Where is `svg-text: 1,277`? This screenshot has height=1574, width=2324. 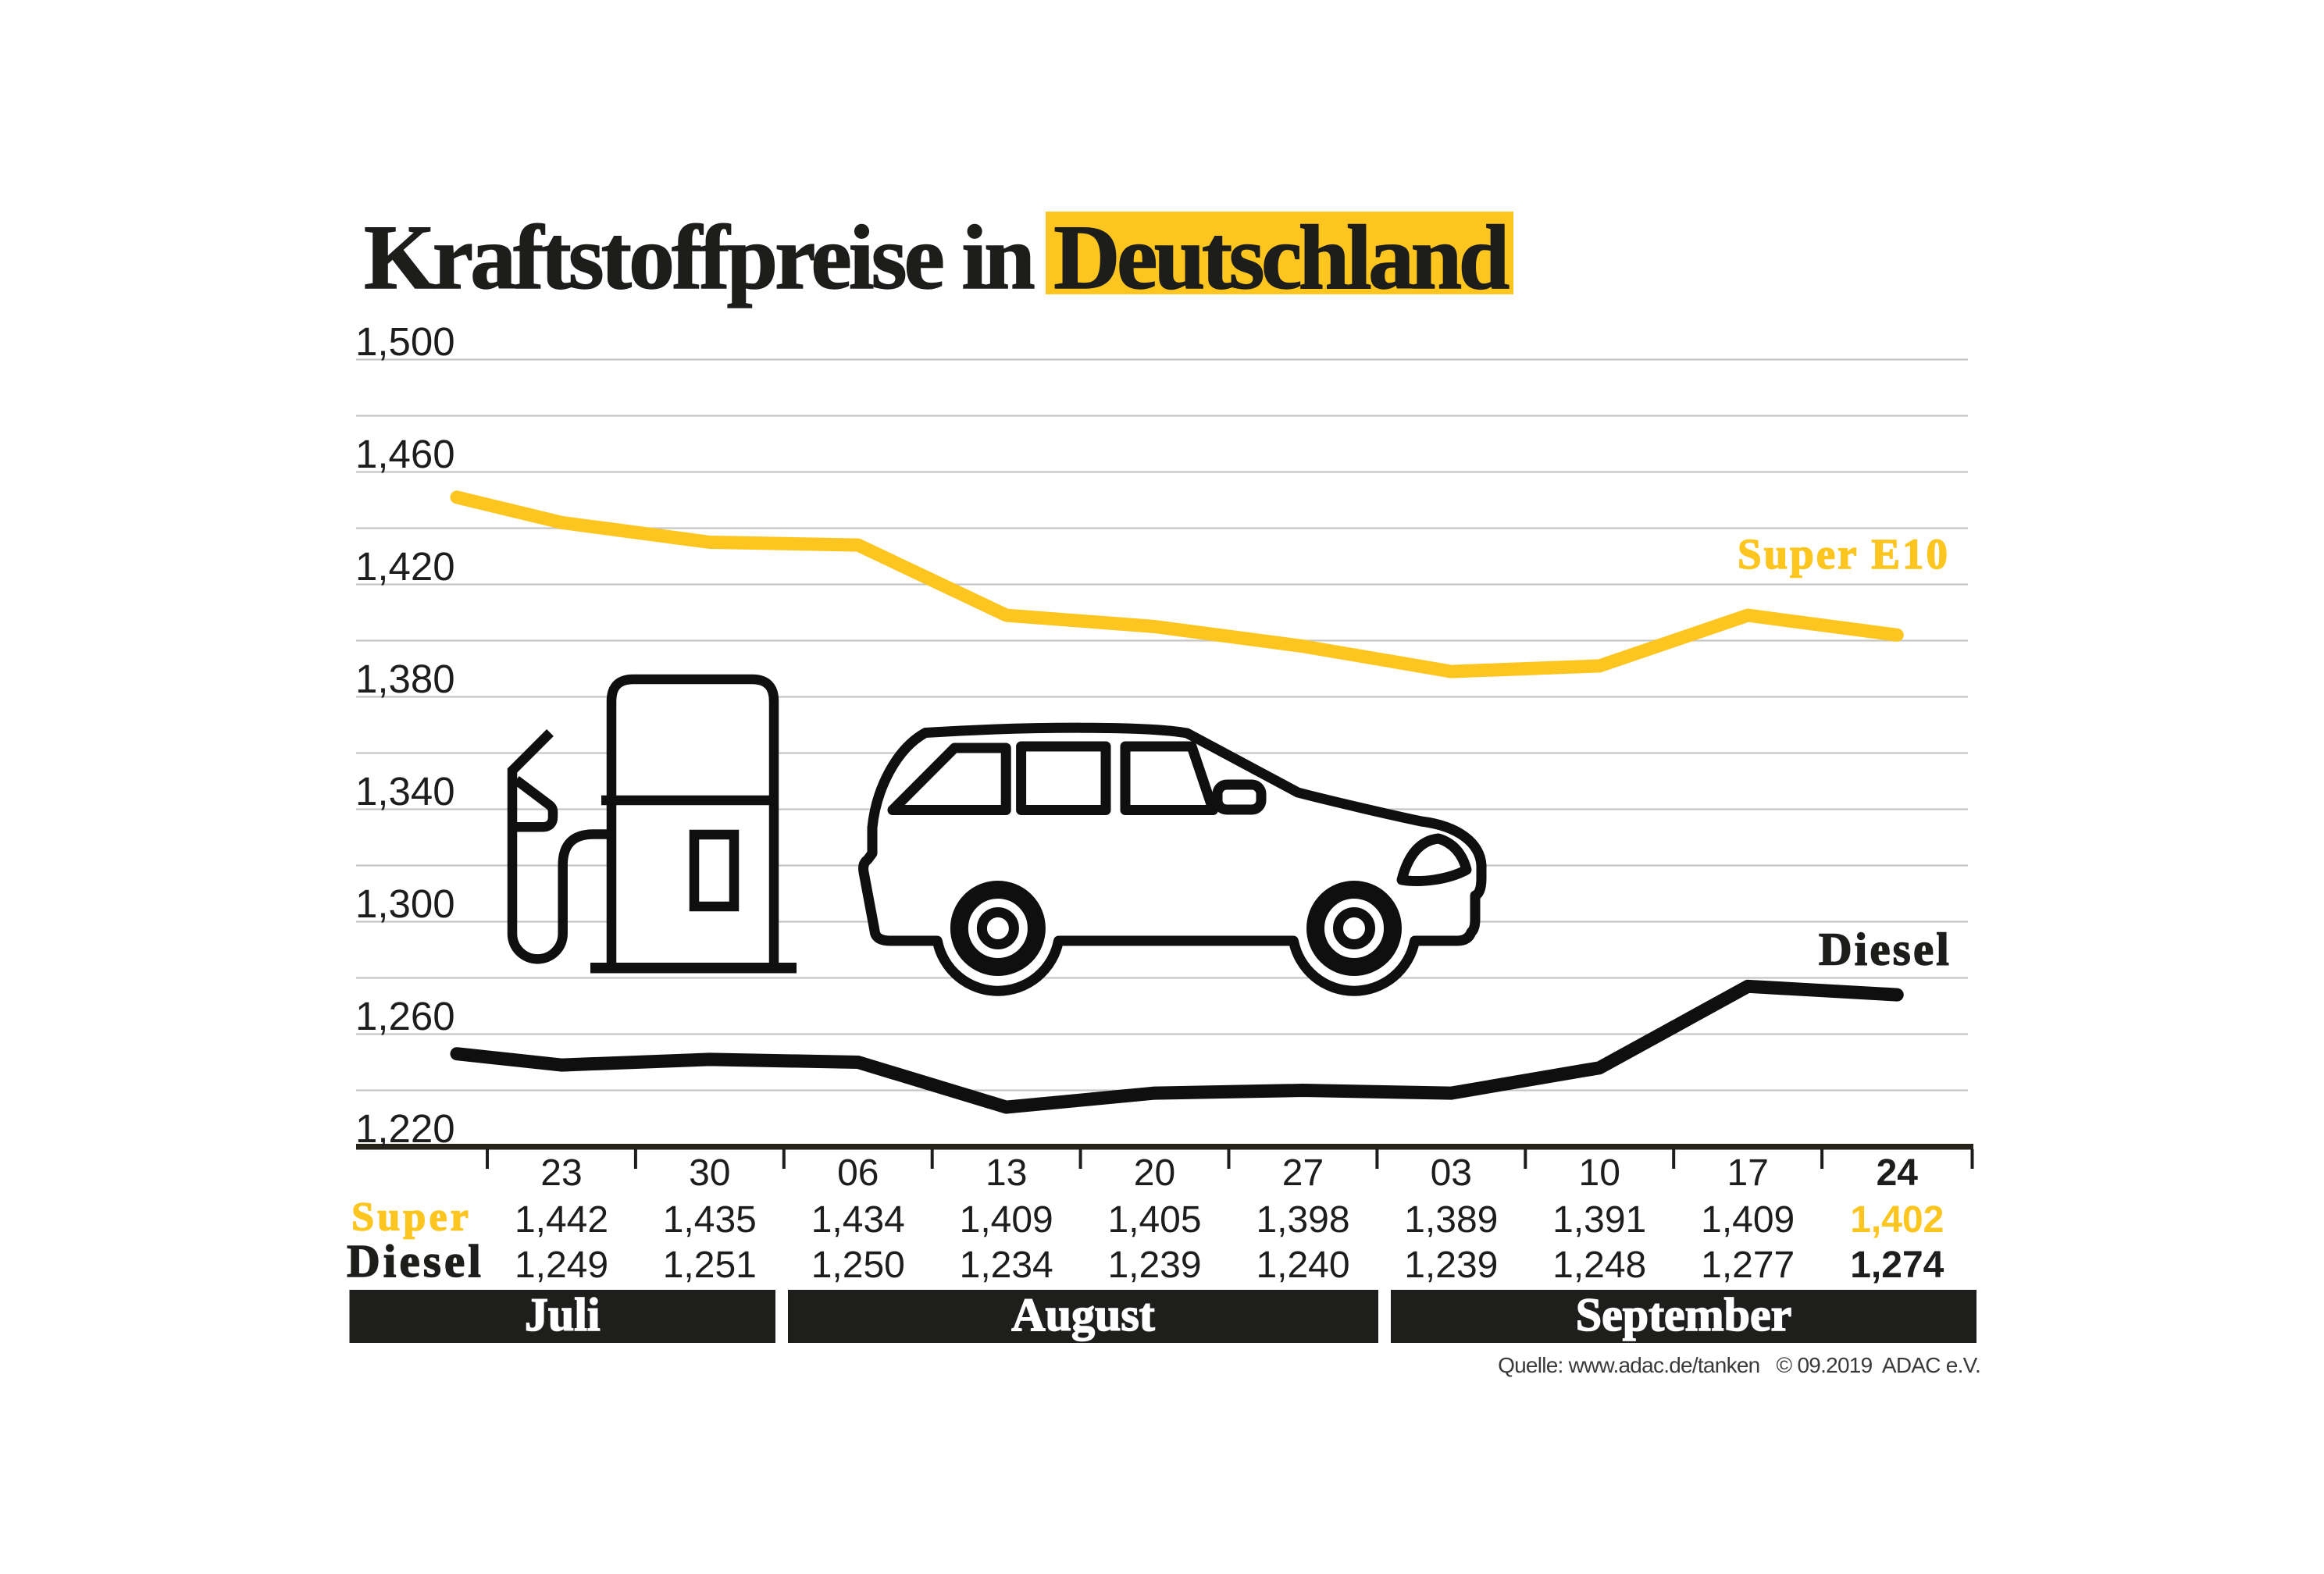 svg-text: 1,277 is located at coordinates (1748, 1265).